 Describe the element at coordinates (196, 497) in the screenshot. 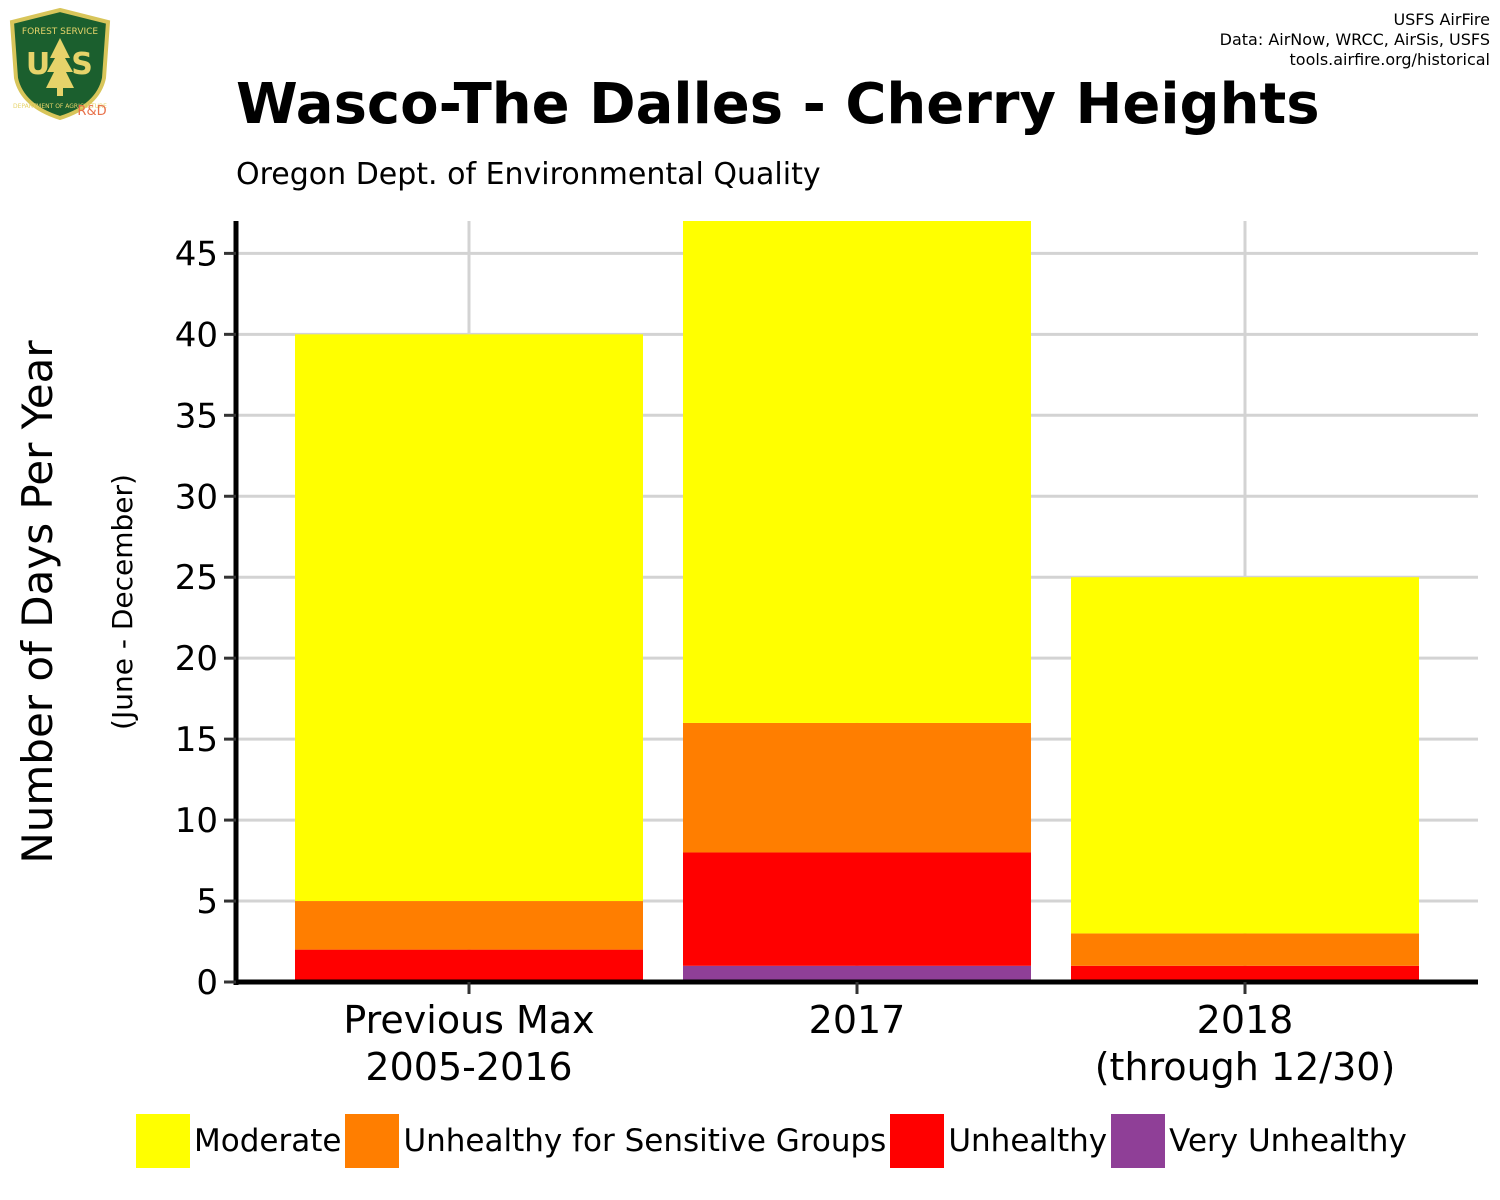

I see `y-tick-label: 30` at that location.